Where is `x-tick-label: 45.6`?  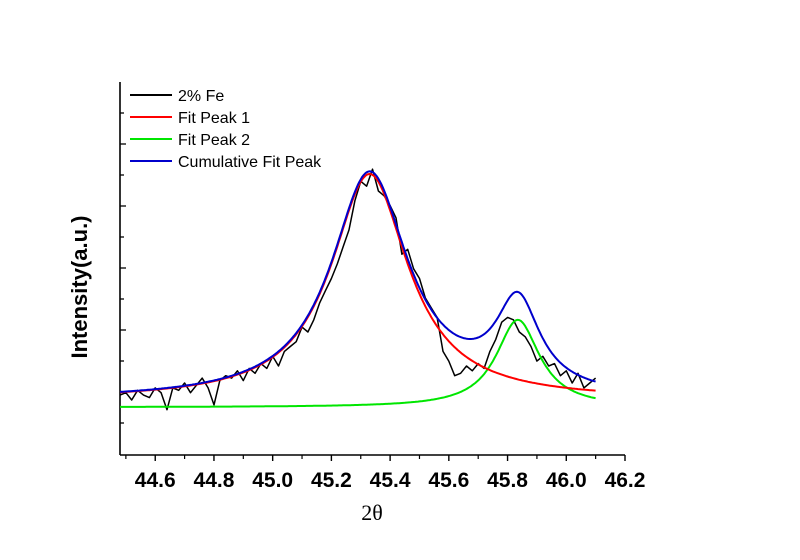
x-tick-label: 45.6 is located at coordinates (448, 480).